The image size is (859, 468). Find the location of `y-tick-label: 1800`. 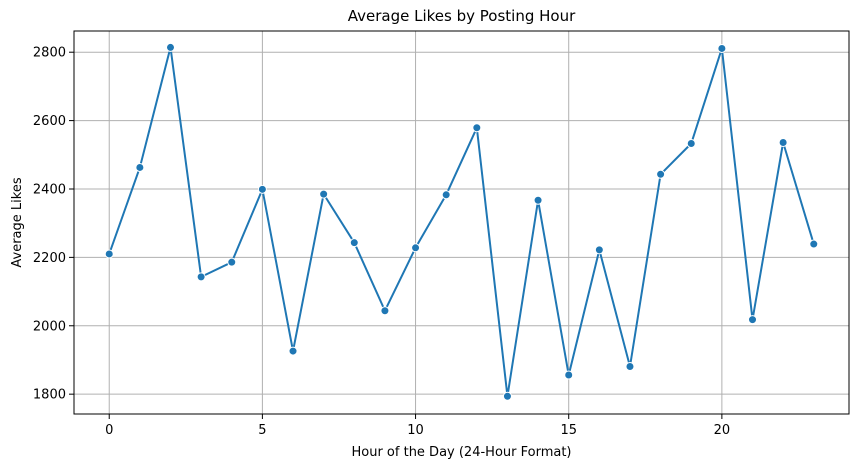

y-tick-label: 1800 is located at coordinates (49, 395).